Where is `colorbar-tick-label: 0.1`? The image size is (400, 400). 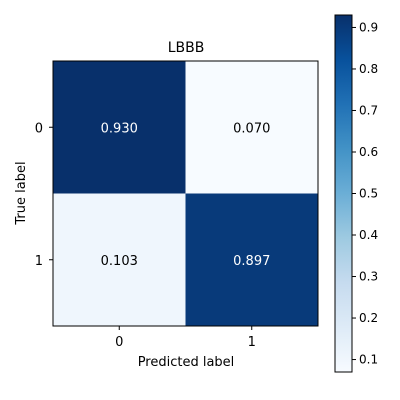 colorbar-tick-label: 0.1 is located at coordinates (368, 360).